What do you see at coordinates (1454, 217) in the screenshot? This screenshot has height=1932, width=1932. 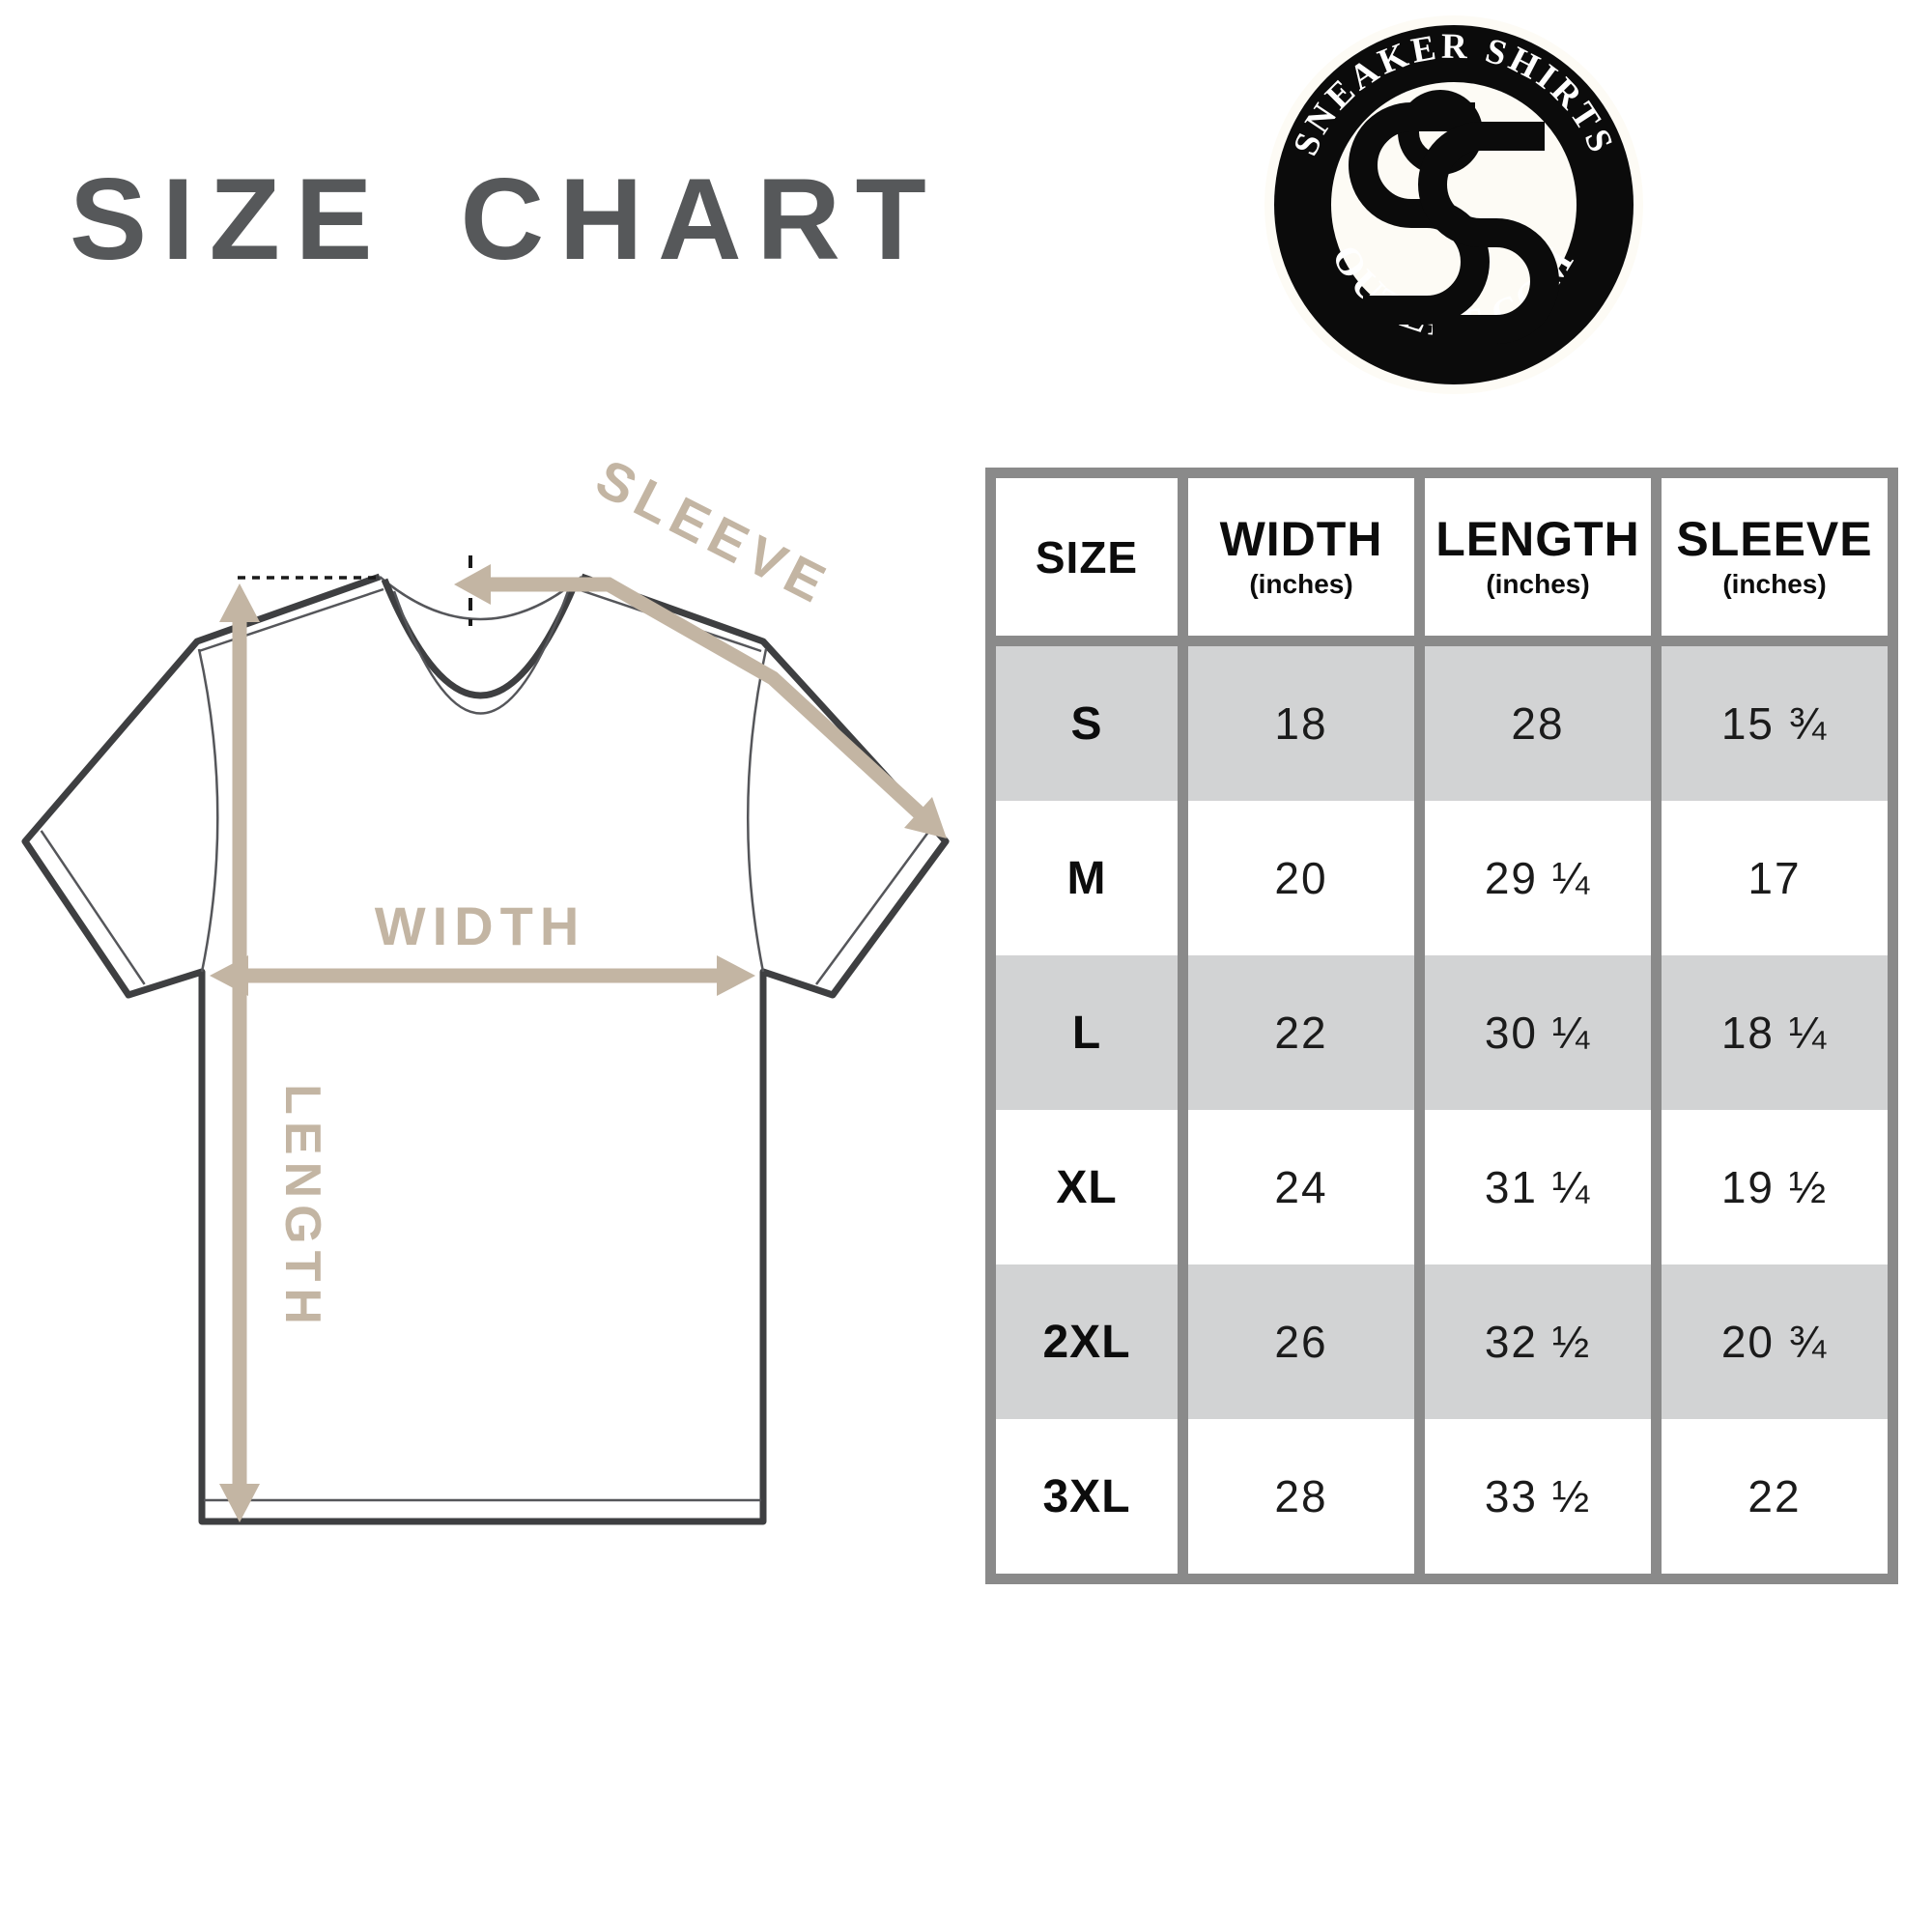 I see `brand-monogram-icon` at bounding box center [1454, 217].